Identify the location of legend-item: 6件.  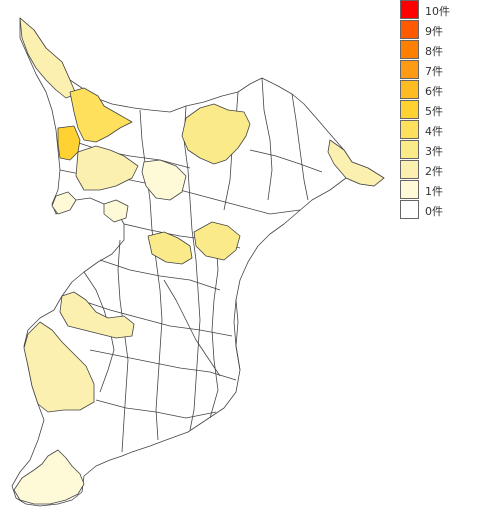
(449, 90).